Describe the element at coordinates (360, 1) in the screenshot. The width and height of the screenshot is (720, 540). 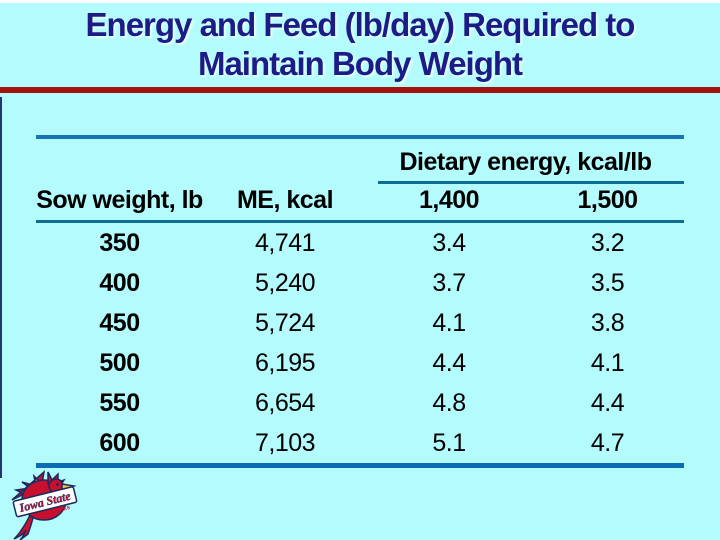
I see `slide-top-edge` at that location.